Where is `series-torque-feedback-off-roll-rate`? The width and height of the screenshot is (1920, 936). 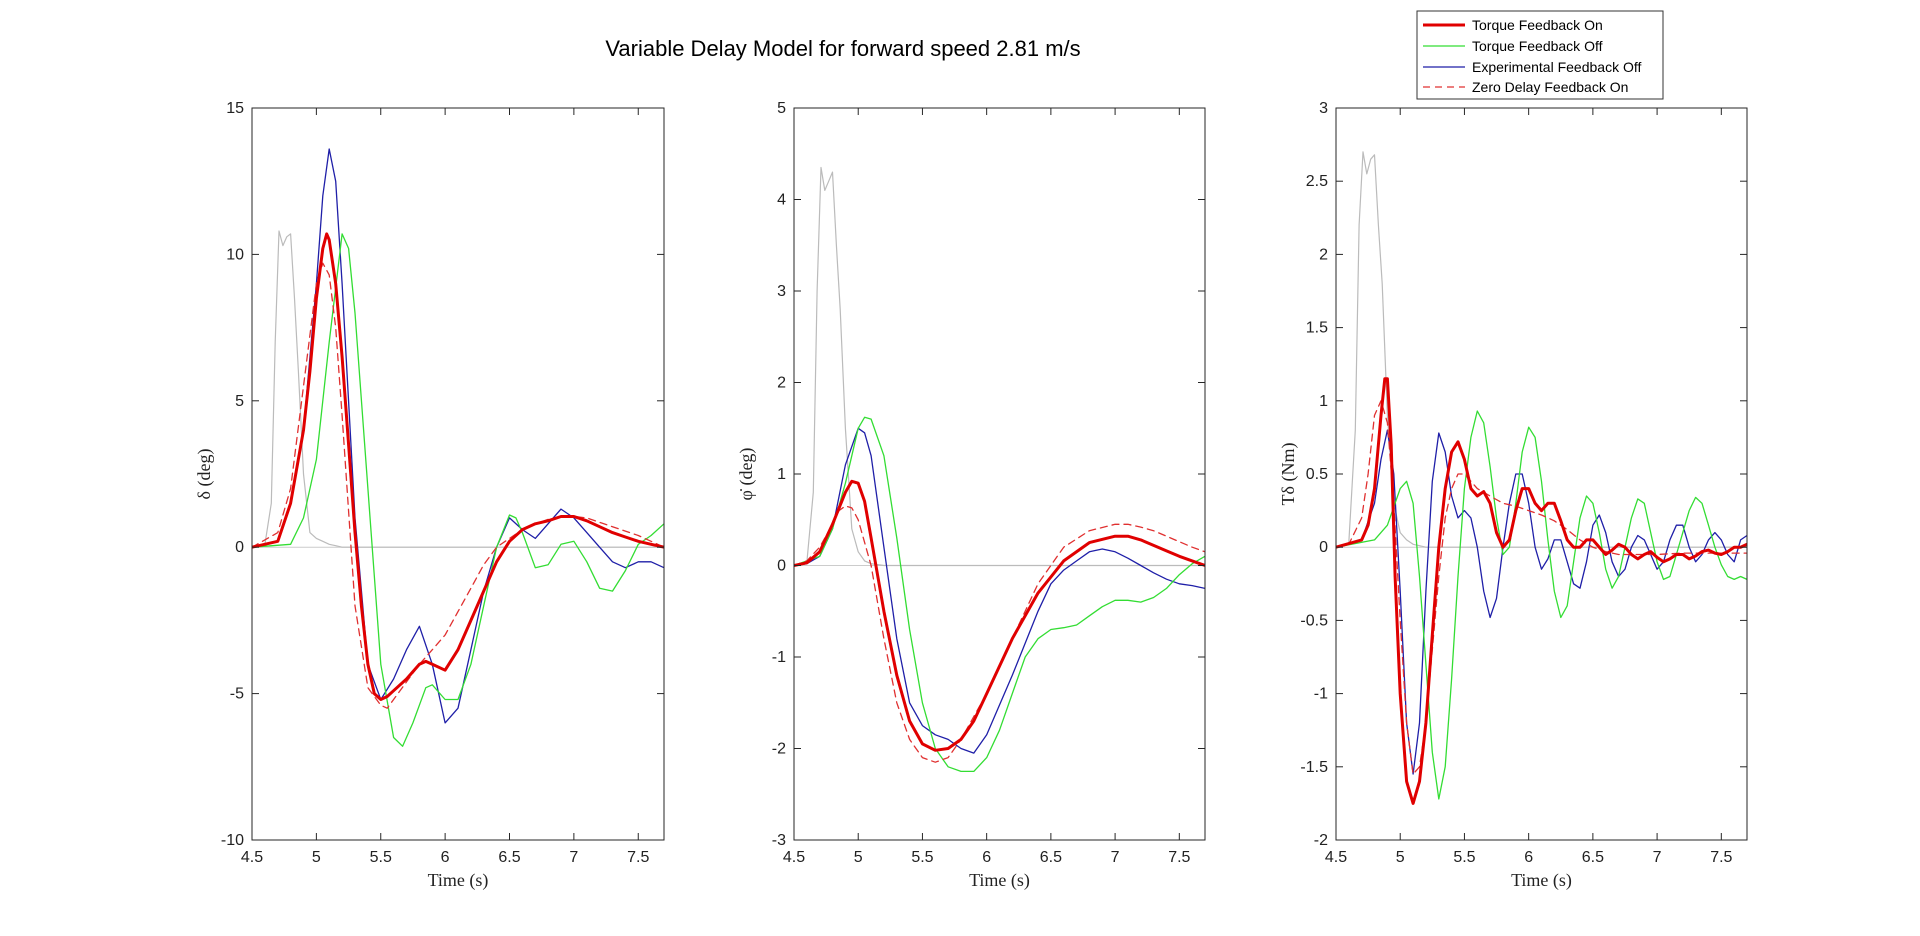 series-torque-feedback-off-roll-rate is located at coordinates (999, 594).